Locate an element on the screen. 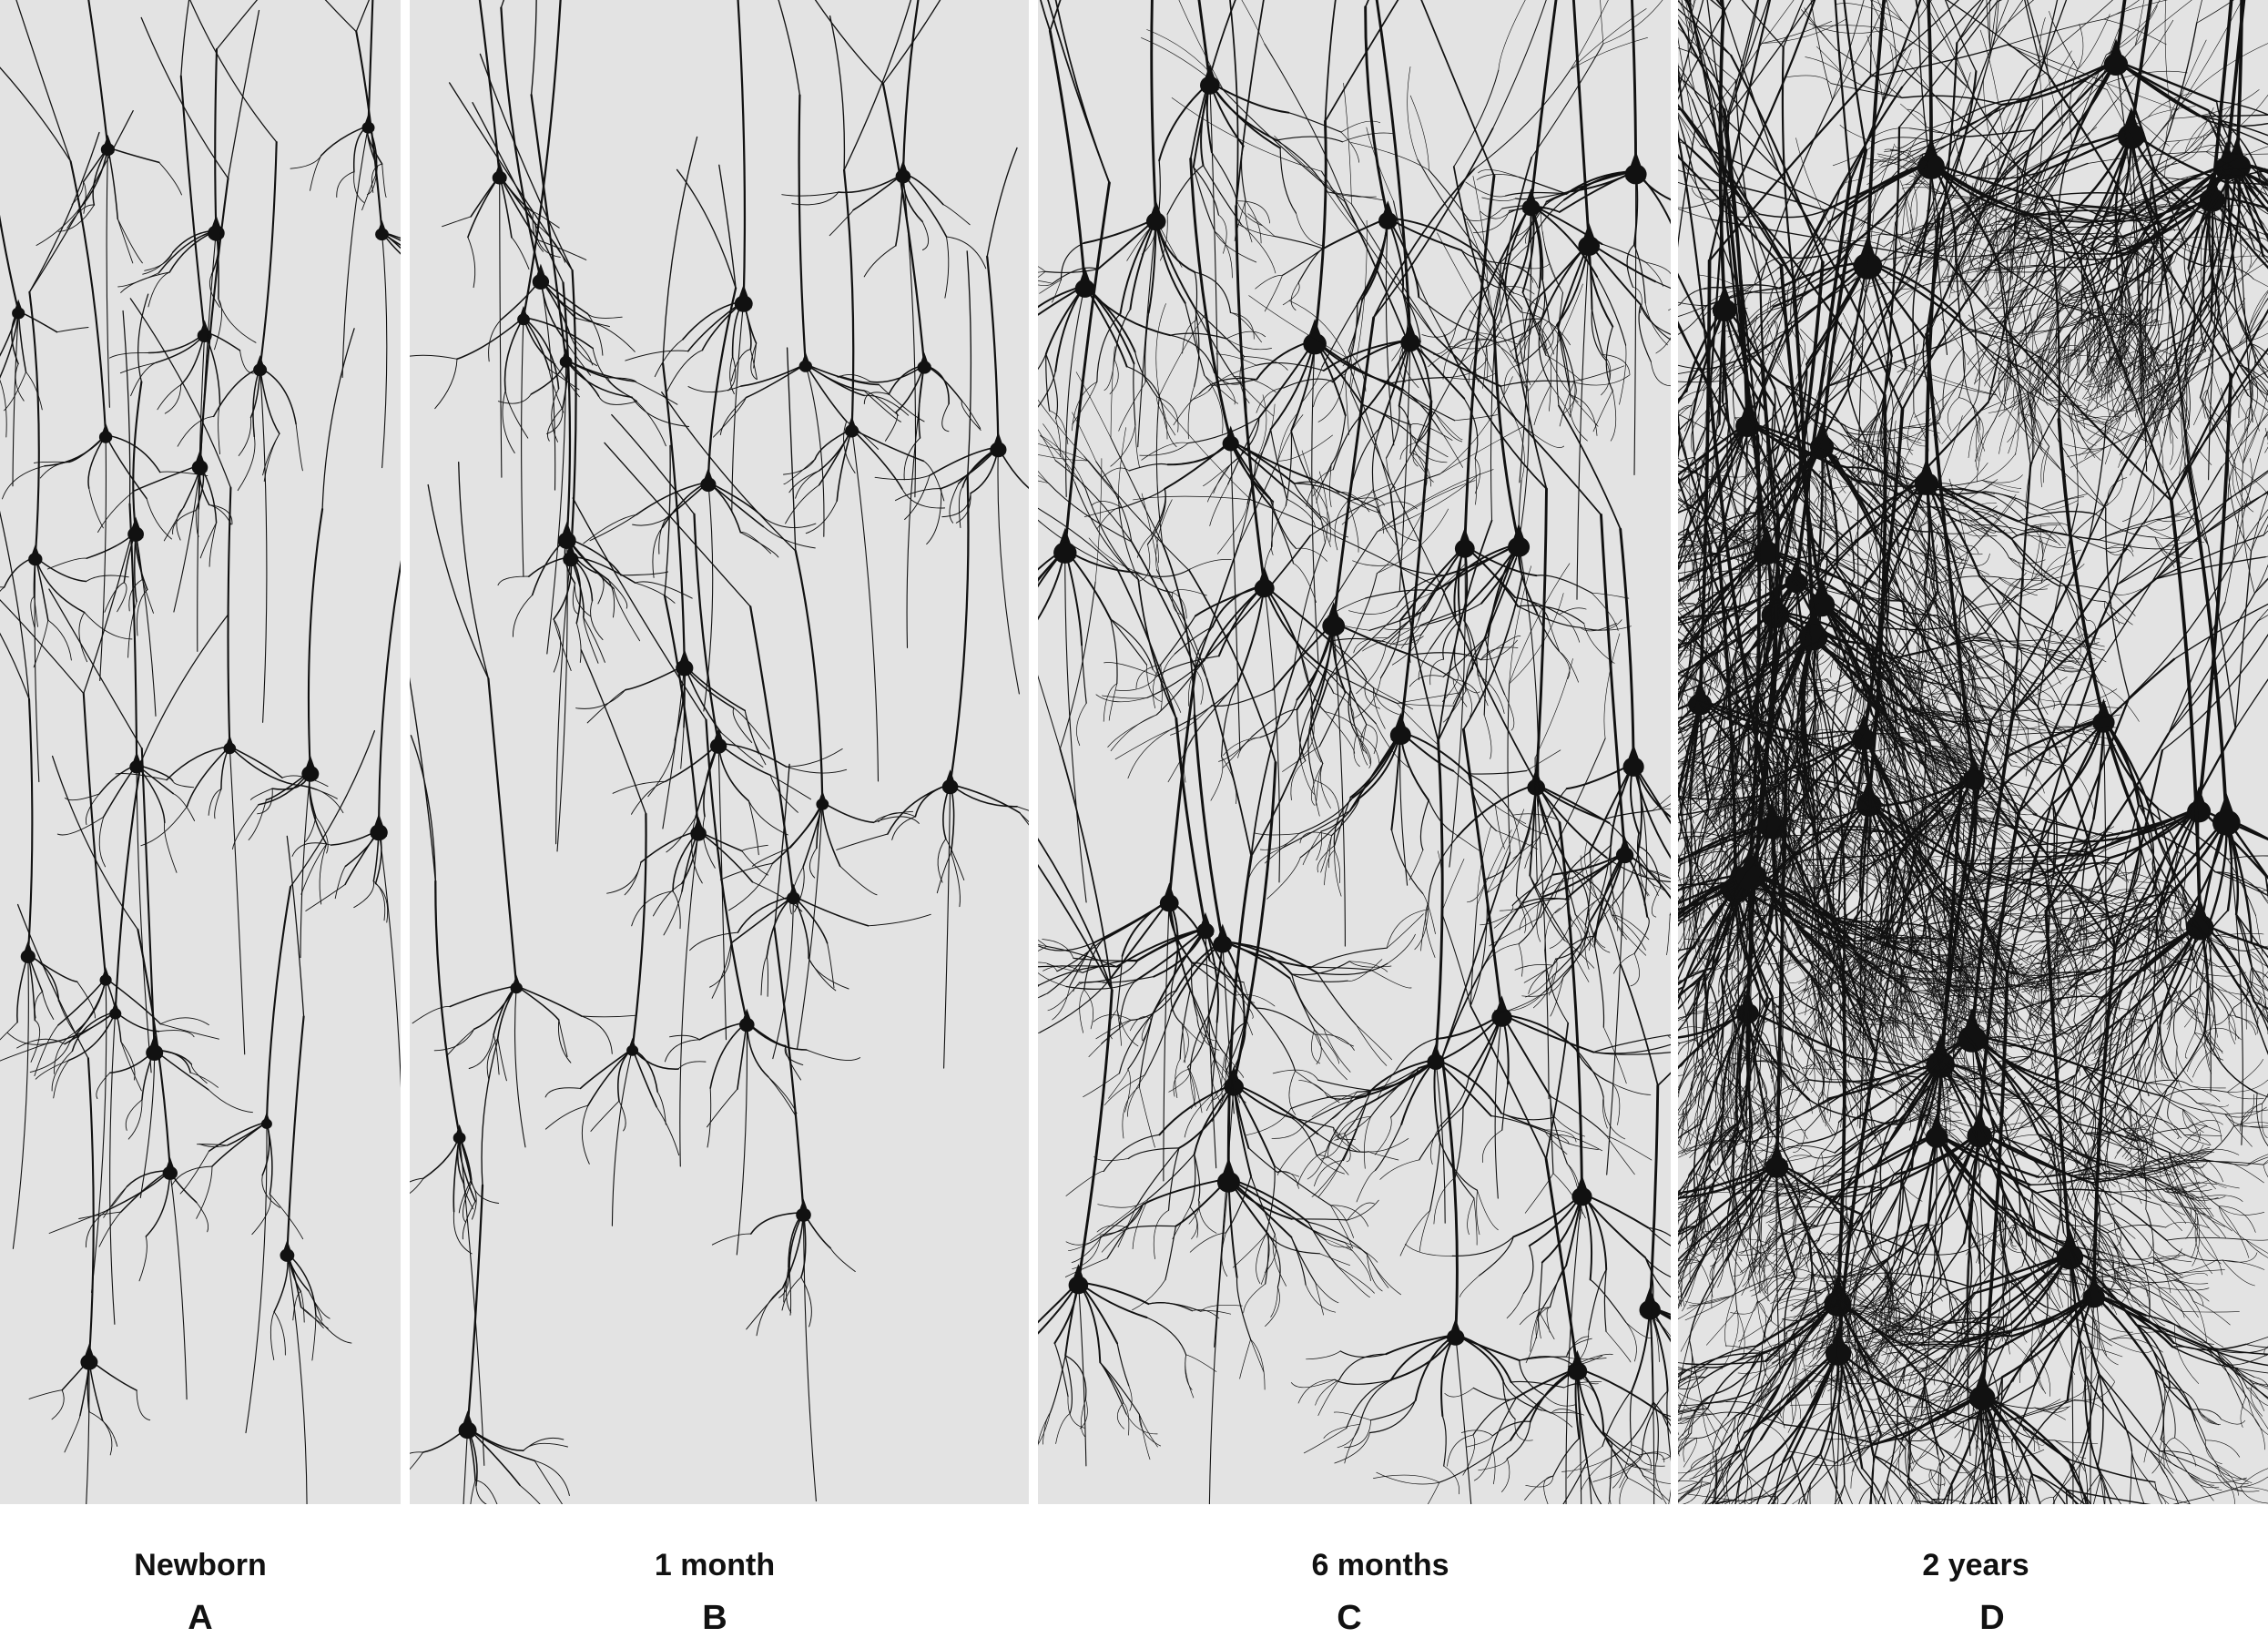 The width and height of the screenshot is (2268, 1638). panel-letter-a: A is located at coordinates (200, 1618).